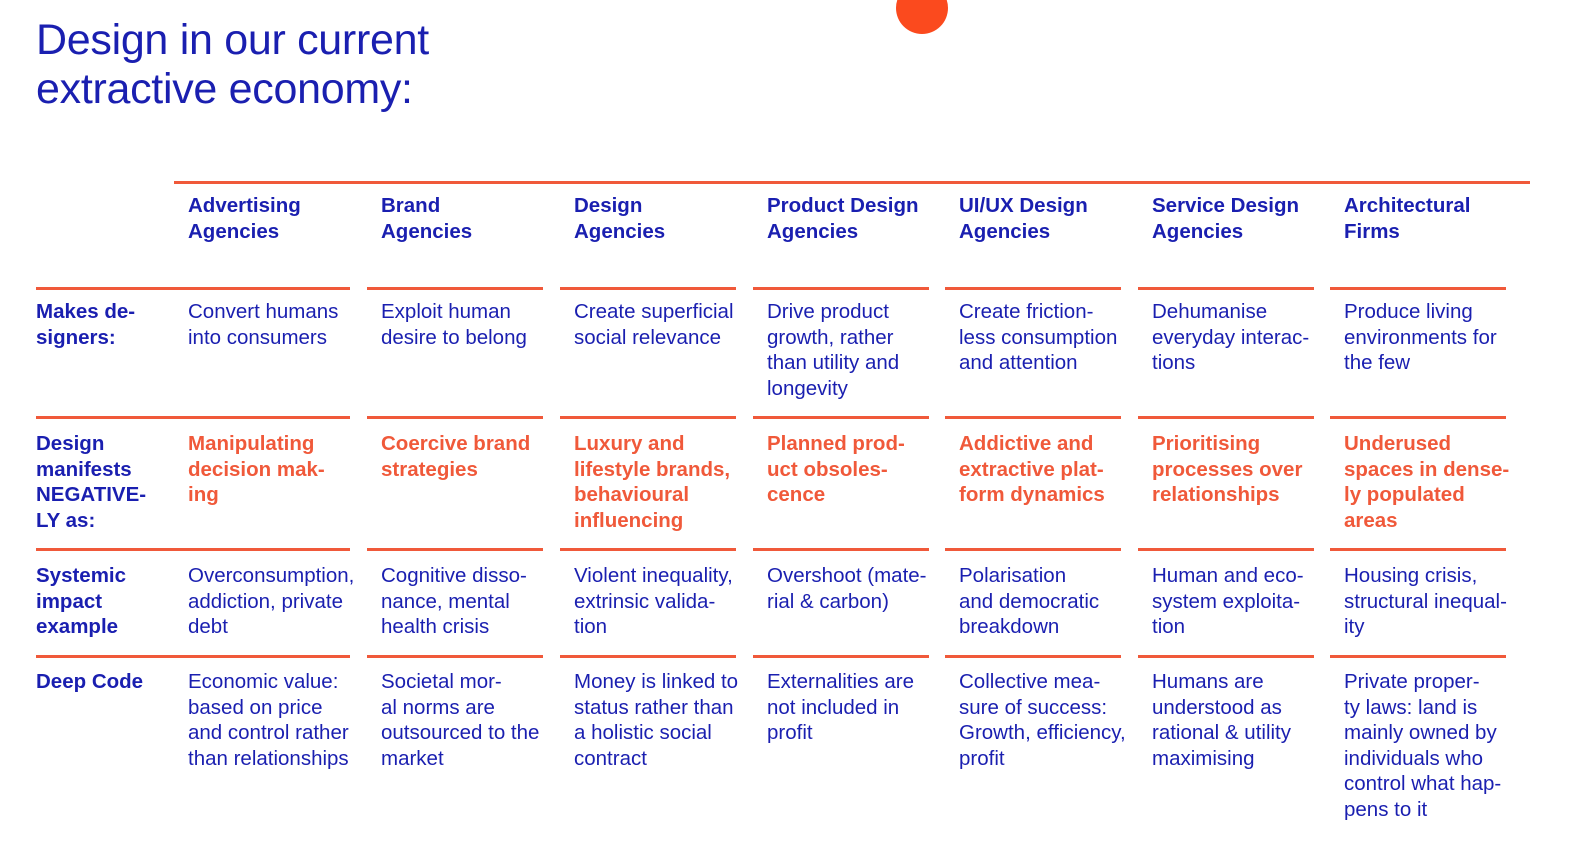  I want to click on table-cell: Violent inequality, extrinsic valida-tion, so click(653, 601).